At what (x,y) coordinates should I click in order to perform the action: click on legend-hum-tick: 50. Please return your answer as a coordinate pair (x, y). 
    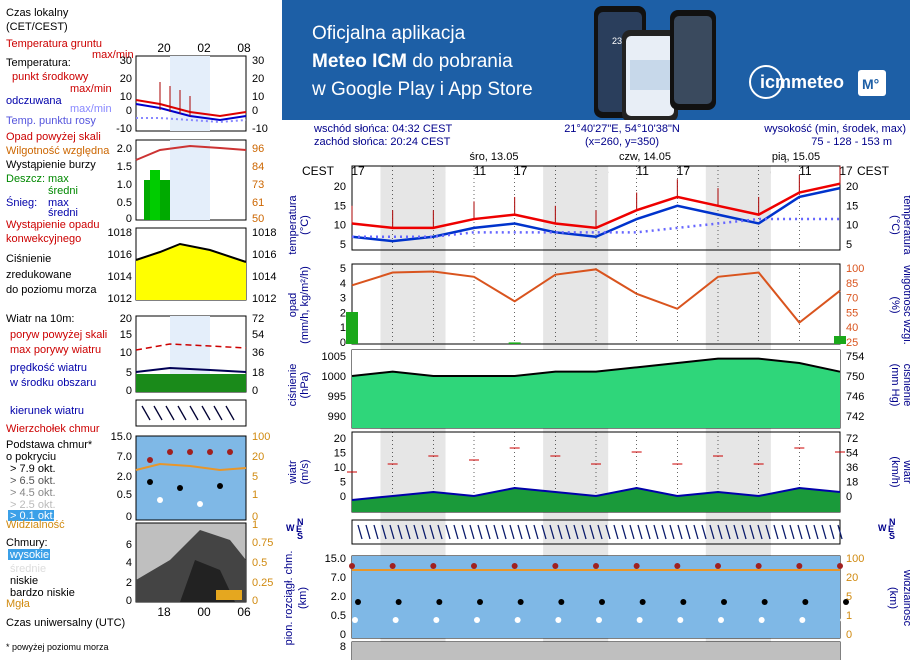
    Looking at the image, I should click on (258, 219).